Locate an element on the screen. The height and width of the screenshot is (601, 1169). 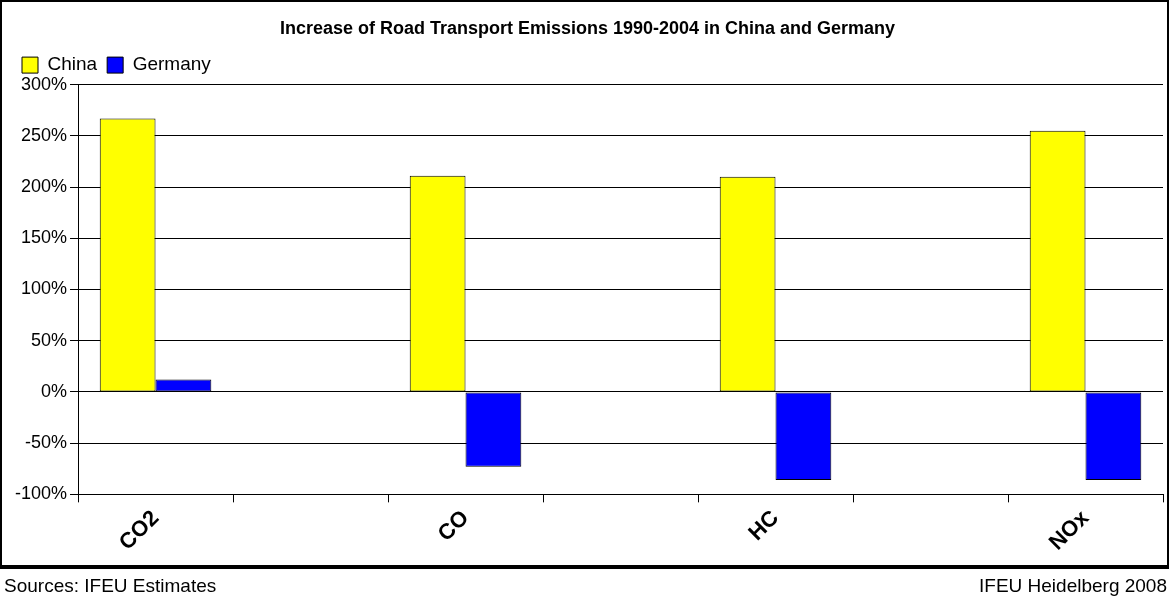
x-tick-label: CO is located at coordinates (453, 525).